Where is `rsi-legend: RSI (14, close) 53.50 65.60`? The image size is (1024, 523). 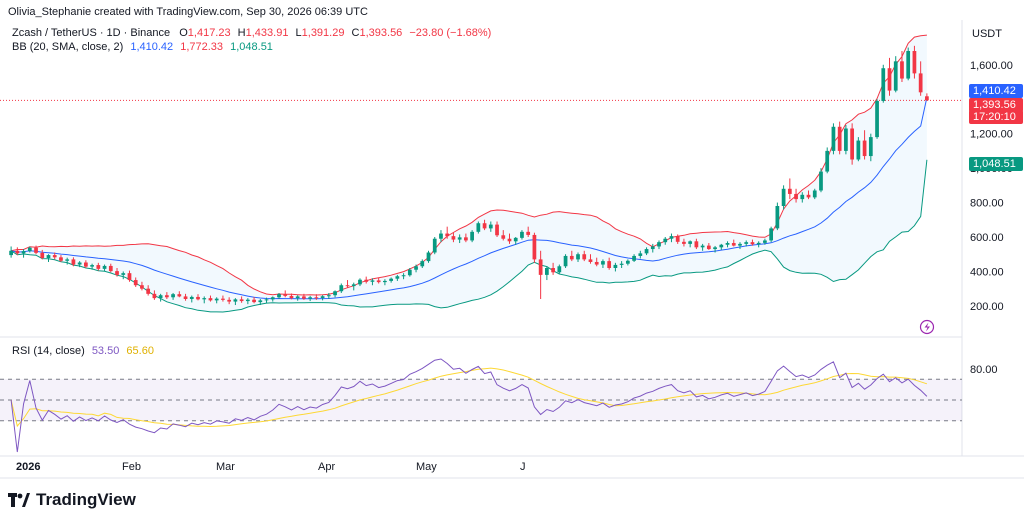 rsi-legend: RSI (14, close) 53.50 65.60 is located at coordinates (83, 351).